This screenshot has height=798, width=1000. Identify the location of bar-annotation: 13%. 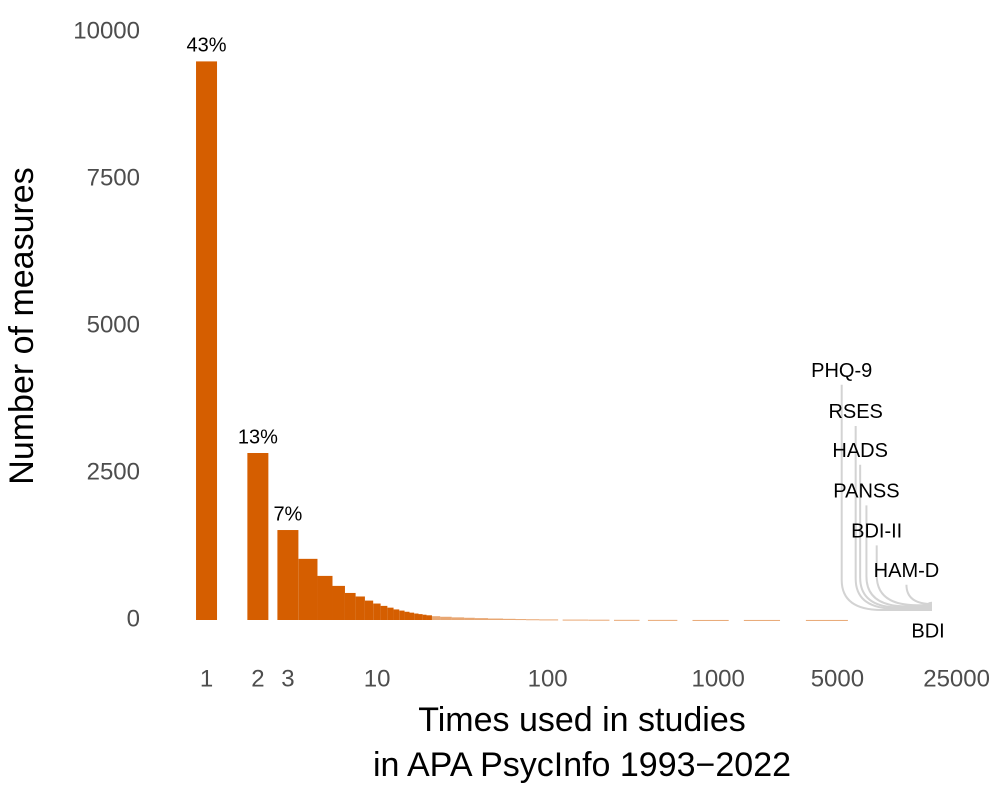
(258, 437).